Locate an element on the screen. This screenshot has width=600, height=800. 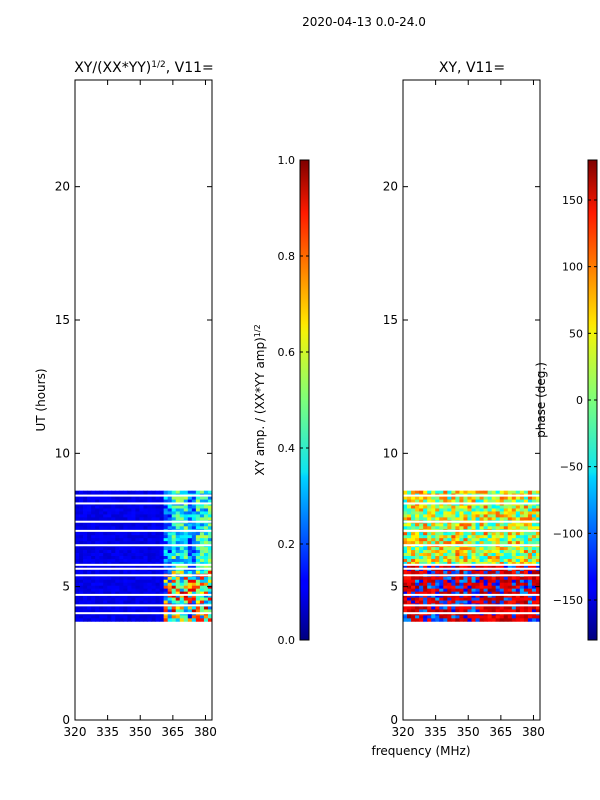
panel1-heatmap is located at coordinates (144, 556).